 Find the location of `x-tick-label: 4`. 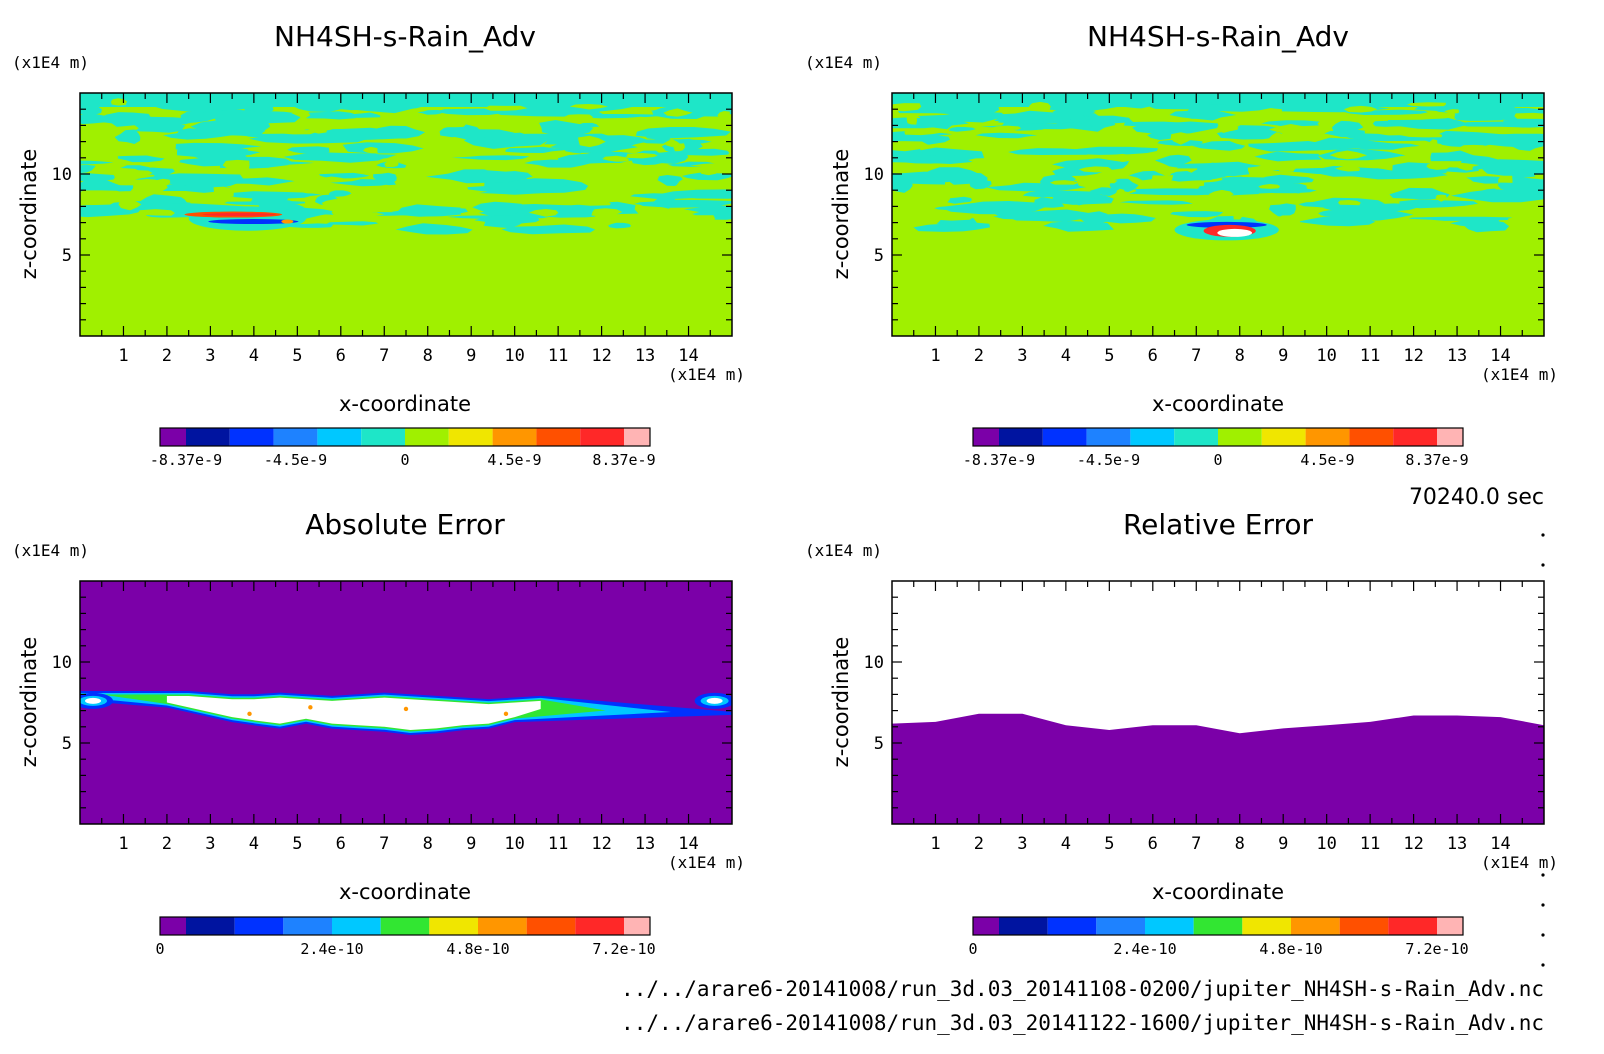

x-tick-label: 4 is located at coordinates (254, 356).